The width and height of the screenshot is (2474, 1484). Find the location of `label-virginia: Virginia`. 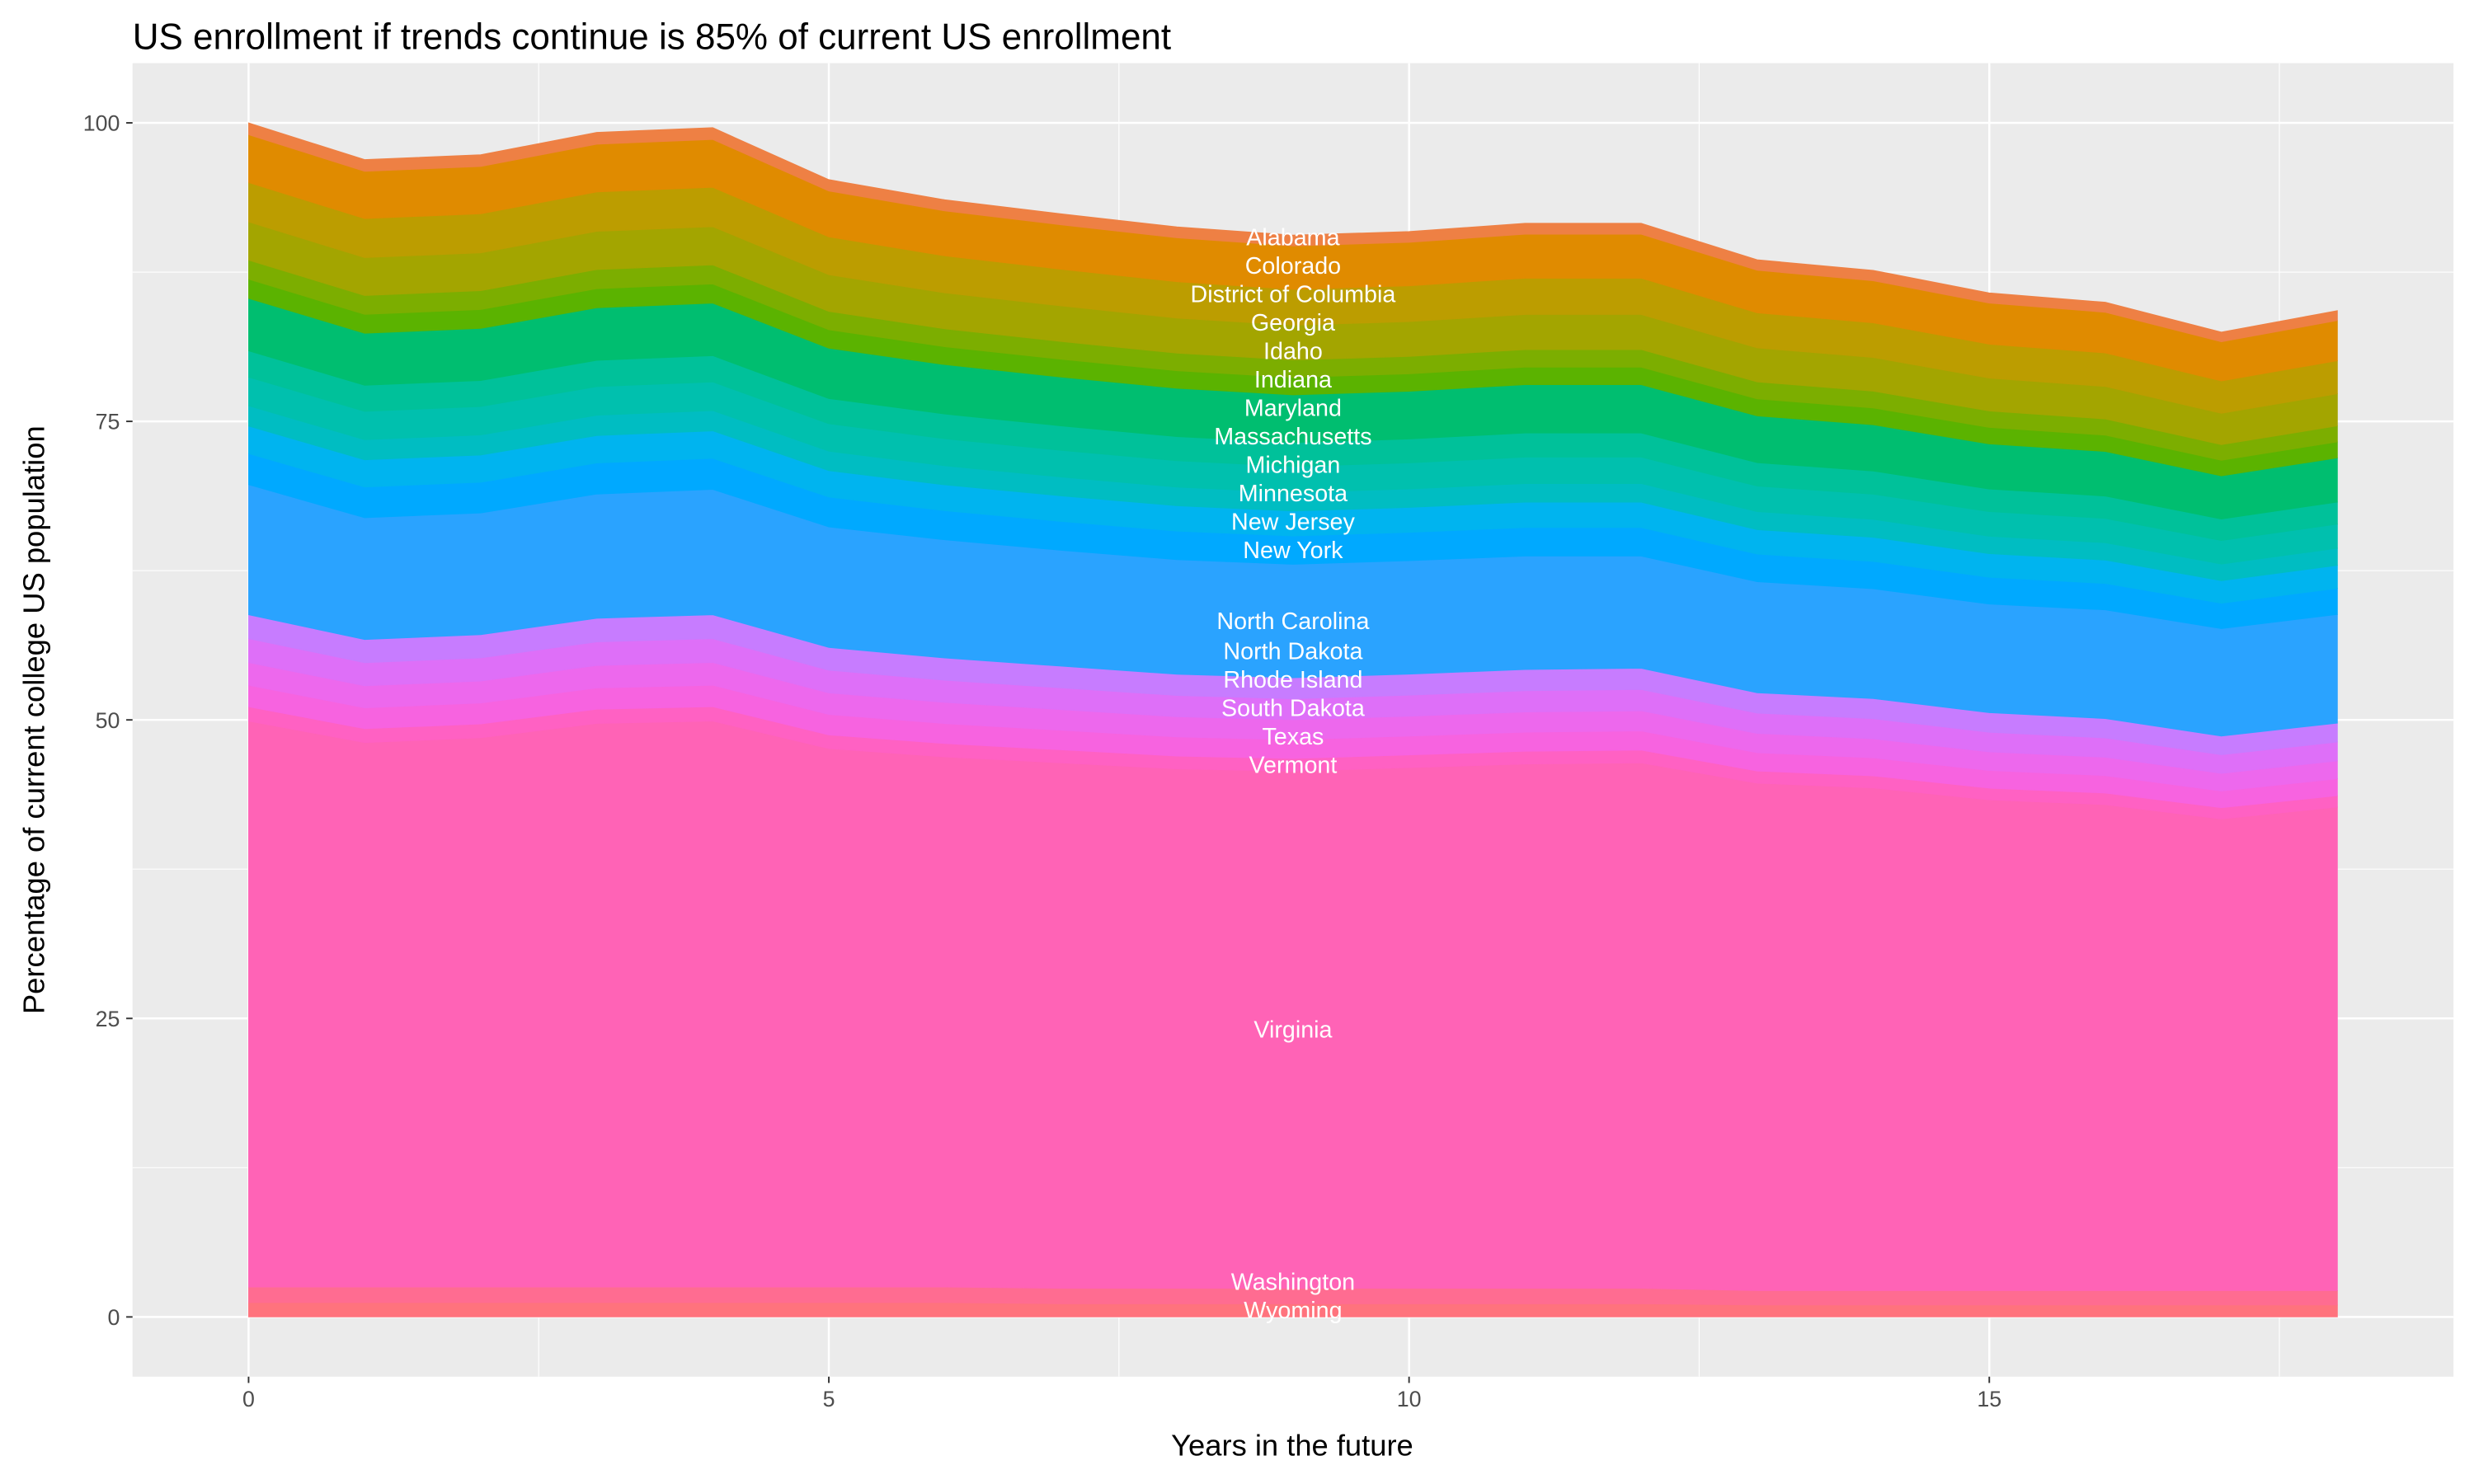

label-virginia: Virginia is located at coordinates (1292, 1030).